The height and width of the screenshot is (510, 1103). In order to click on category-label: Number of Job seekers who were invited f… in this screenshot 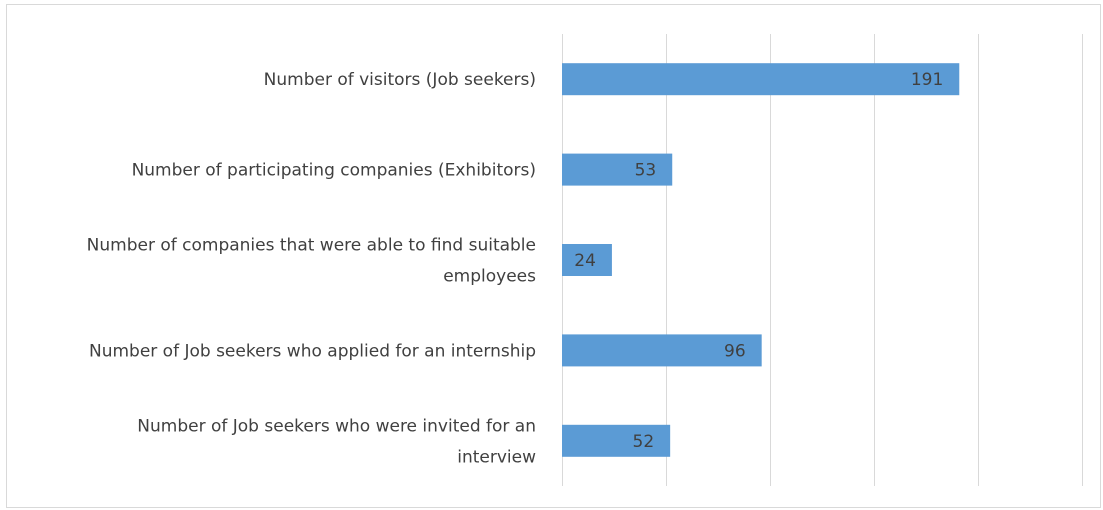, I will do `click(336, 441)`.